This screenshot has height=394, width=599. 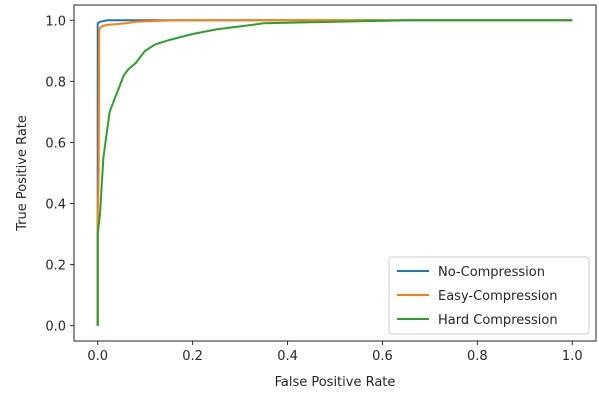 What do you see at coordinates (491, 272) in the screenshot?
I see `legend-label: No-Compression` at bounding box center [491, 272].